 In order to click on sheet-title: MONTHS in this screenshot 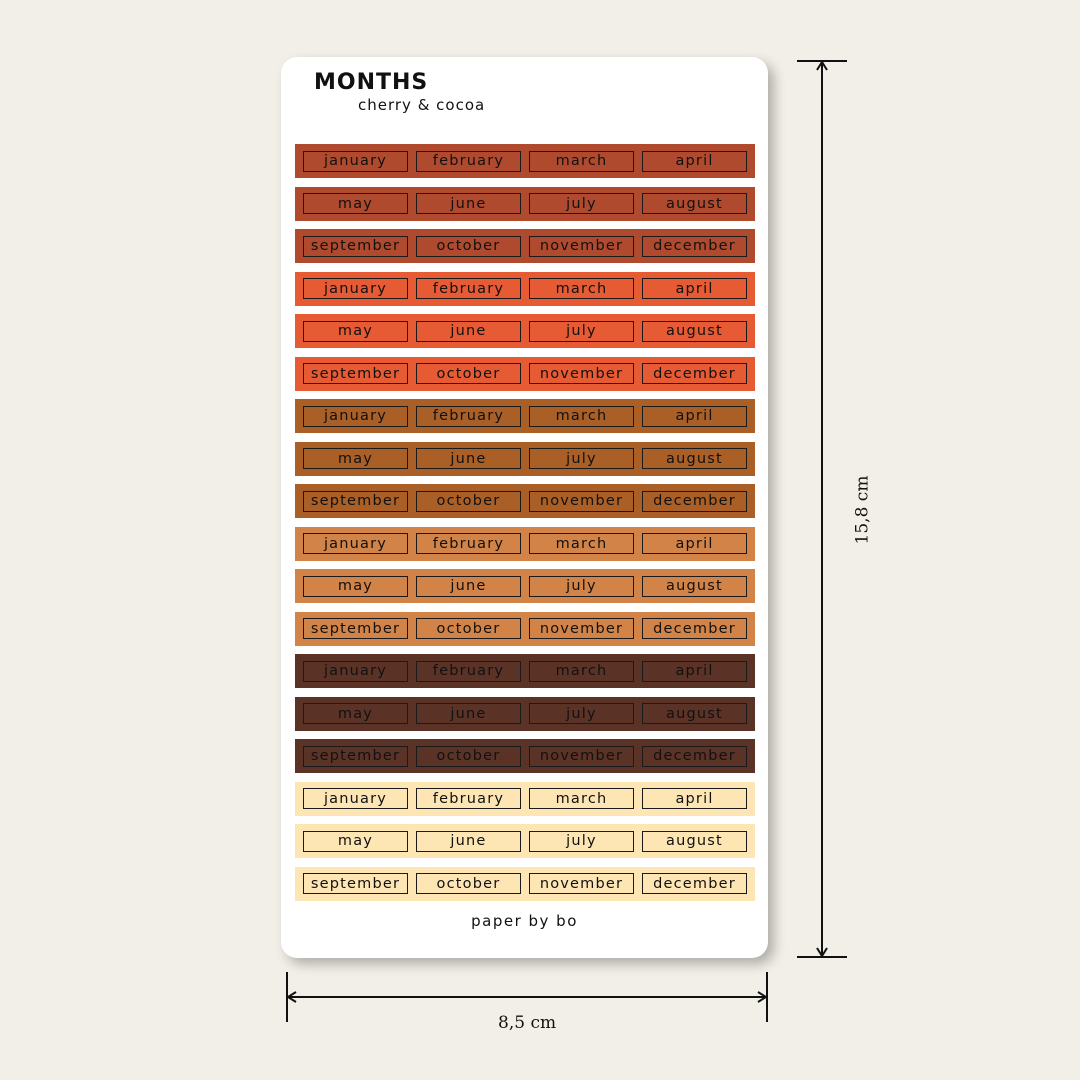, I will do `click(371, 82)`.